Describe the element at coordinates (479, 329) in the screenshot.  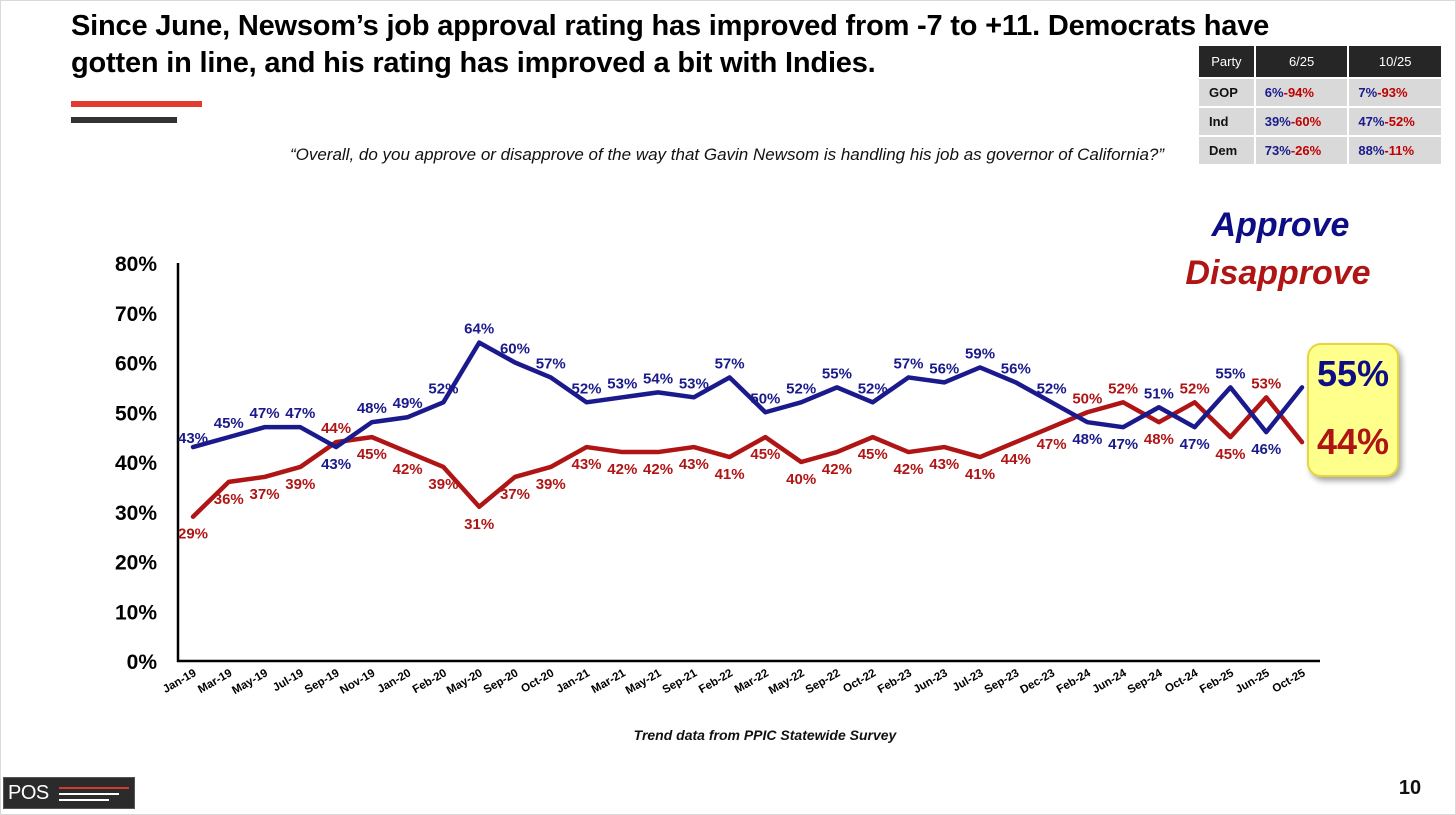
I see `approve-data-label: 64%` at that location.